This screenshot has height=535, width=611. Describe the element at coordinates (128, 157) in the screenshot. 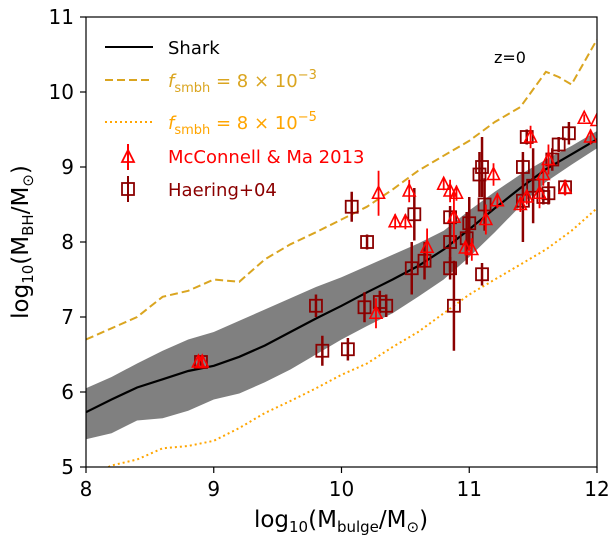

I see `legend-mcconnell-marker` at that location.